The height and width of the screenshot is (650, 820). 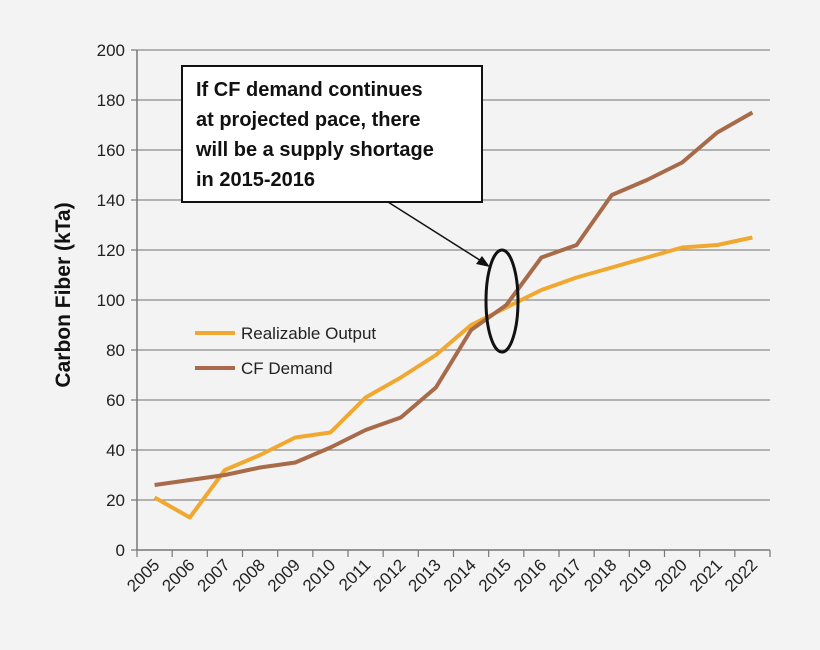 I want to click on legend: Realizable Output CF Demand, so click(x=285, y=351).